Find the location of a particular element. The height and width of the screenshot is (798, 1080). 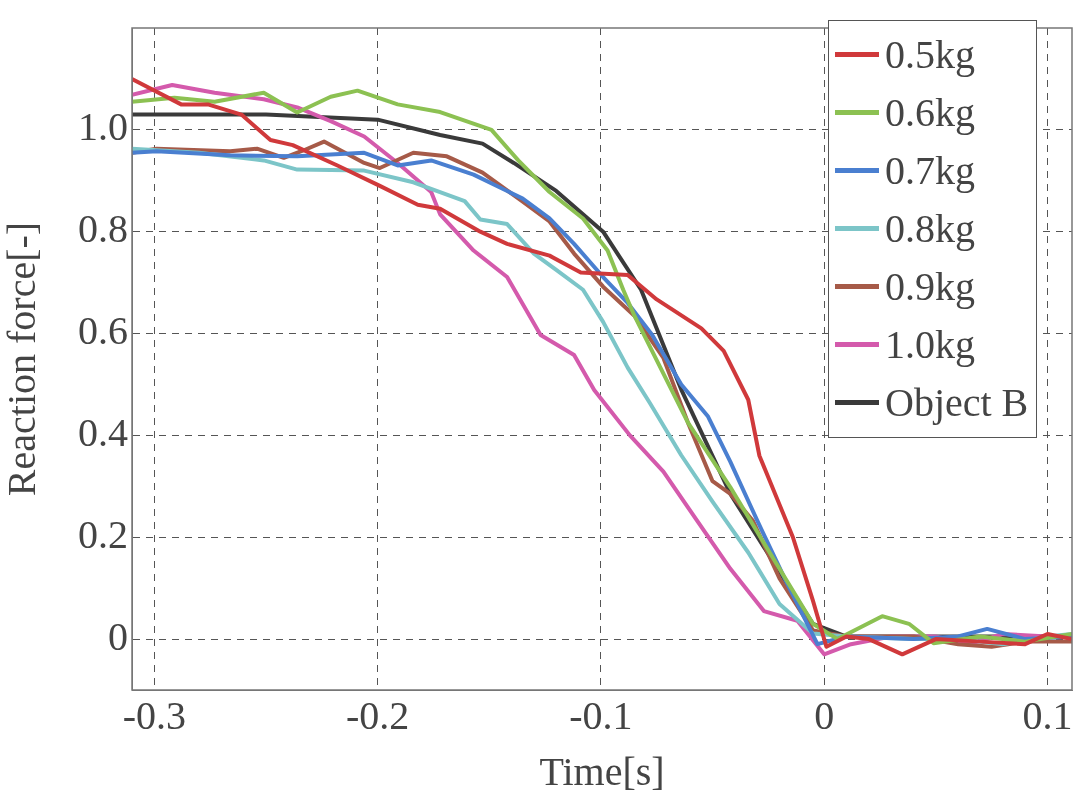

legend-label: 0.6kg is located at coordinates (930, 112).